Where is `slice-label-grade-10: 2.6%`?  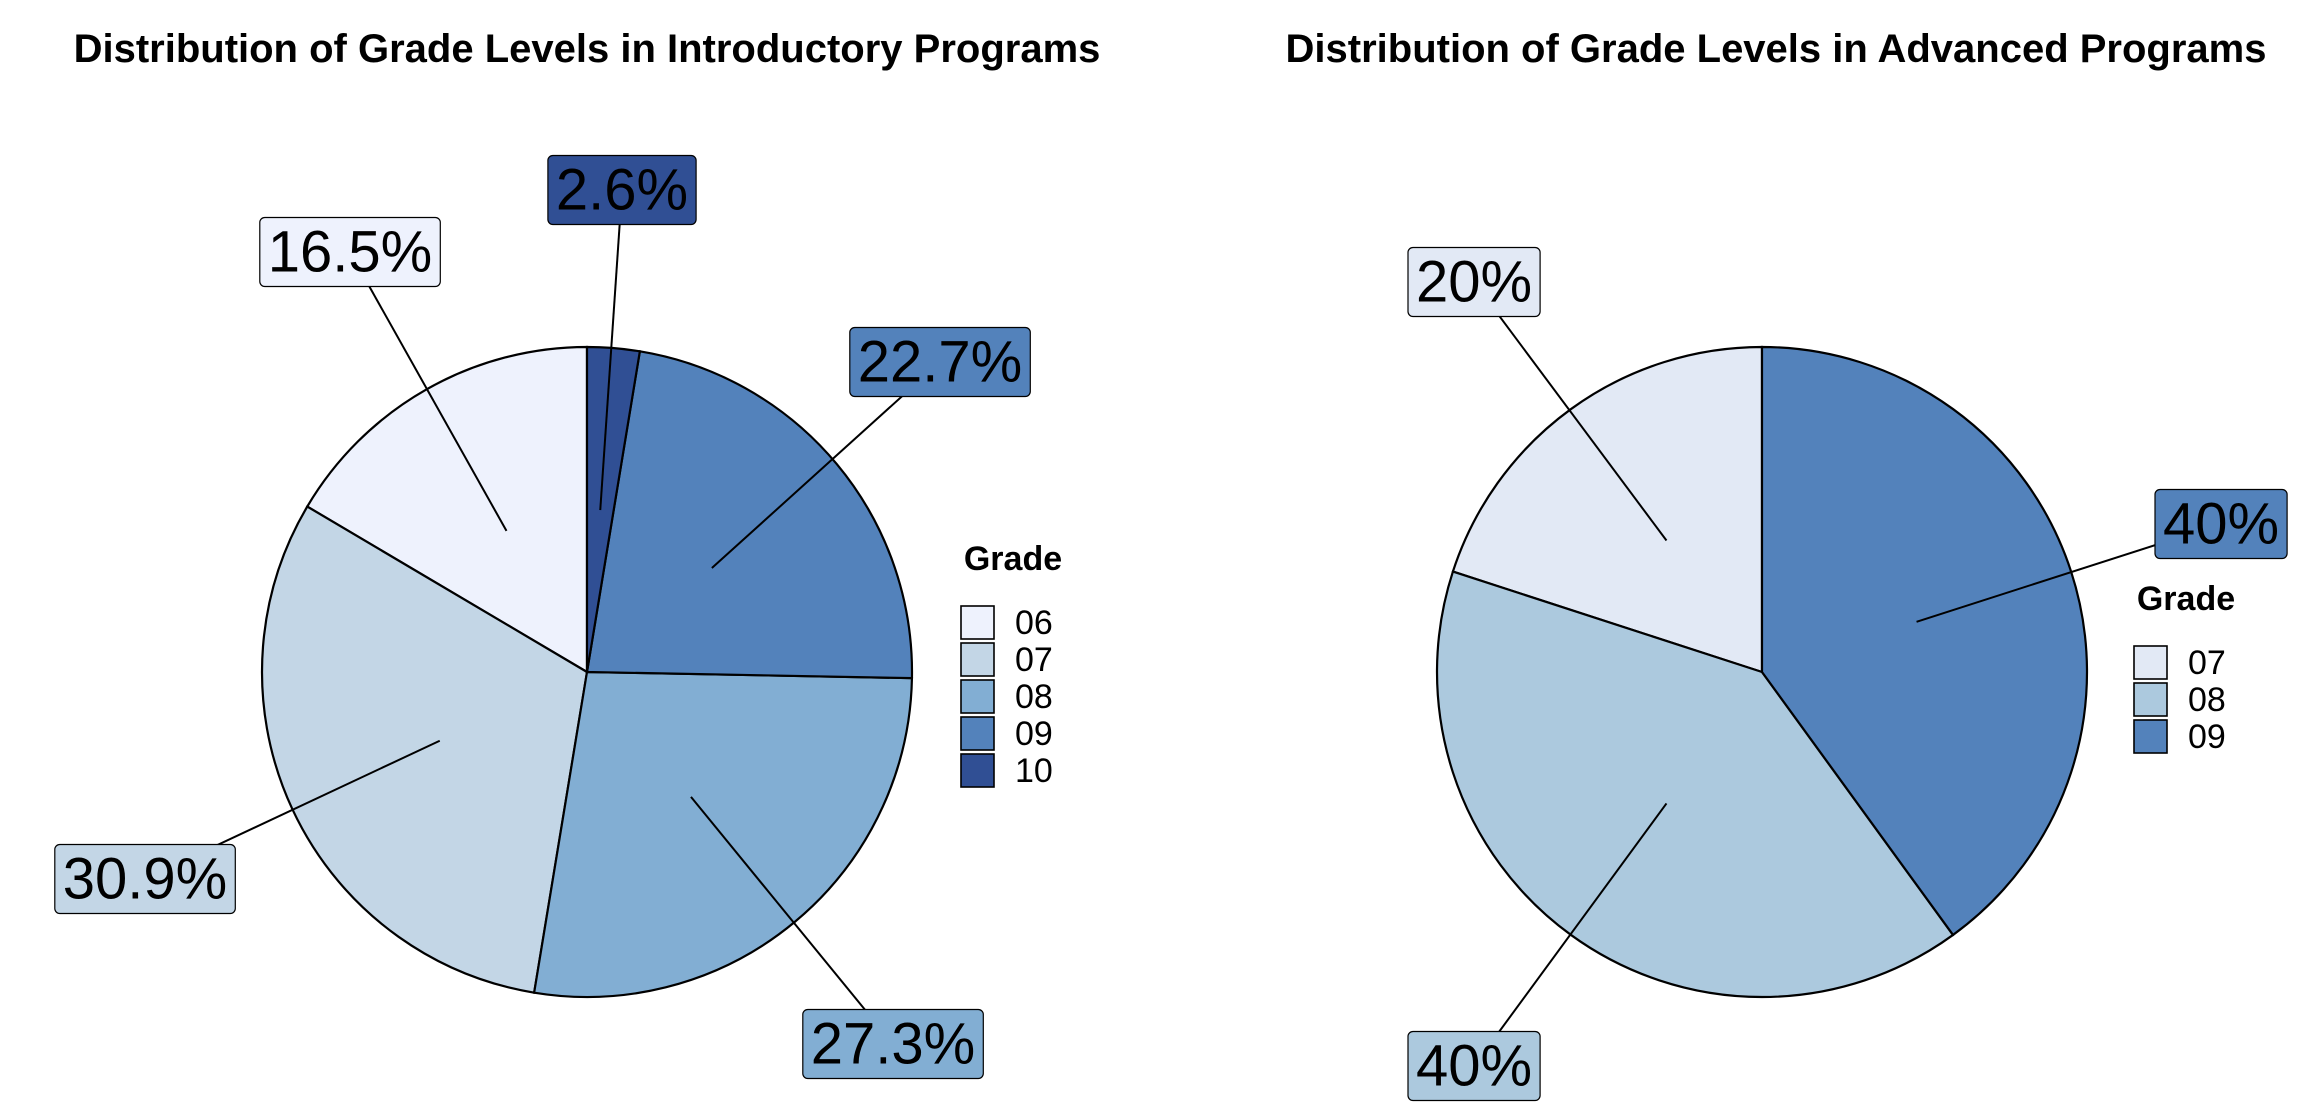
slice-label-grade-10: 2.6% is located at coordinates (622, 190).